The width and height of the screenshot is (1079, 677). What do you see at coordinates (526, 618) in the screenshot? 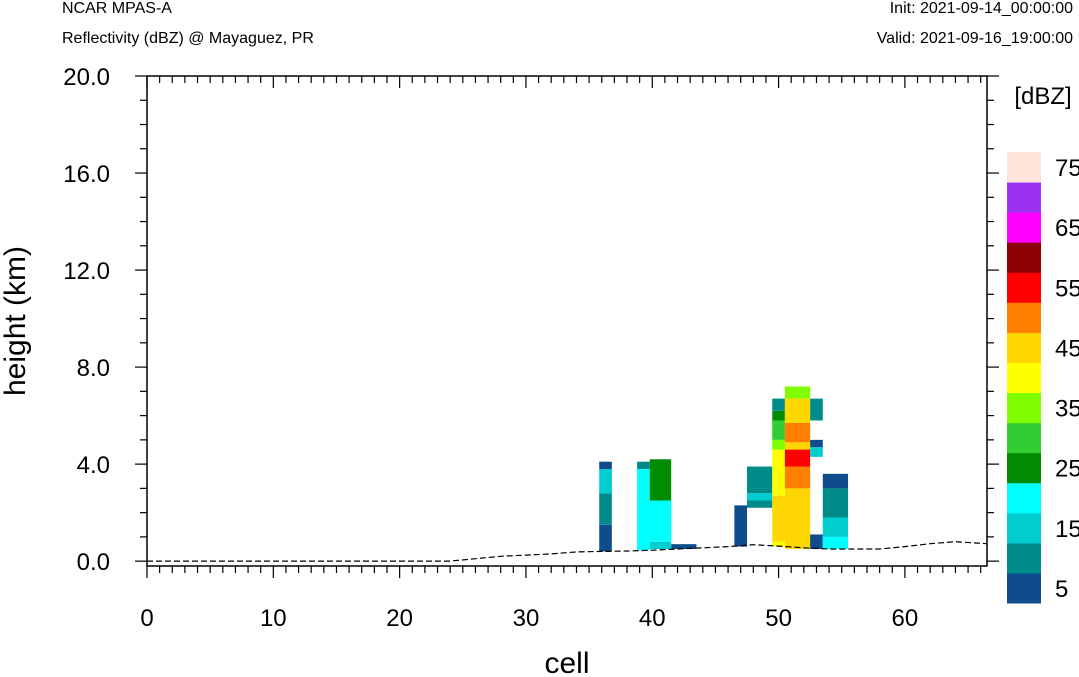
I see `x-tick-label: 30` at bounding box center [526, 618].